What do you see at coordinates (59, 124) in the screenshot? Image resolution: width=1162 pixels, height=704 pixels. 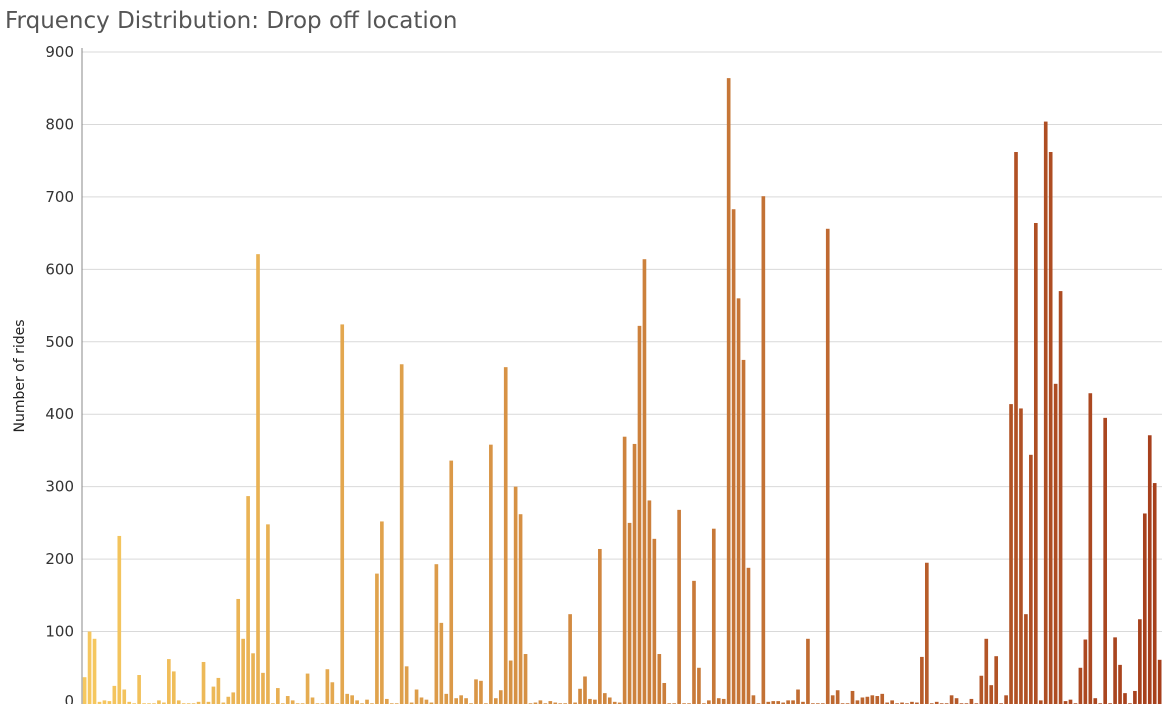 I see `y-tick-label: 800` at bounding box center [59, 124].